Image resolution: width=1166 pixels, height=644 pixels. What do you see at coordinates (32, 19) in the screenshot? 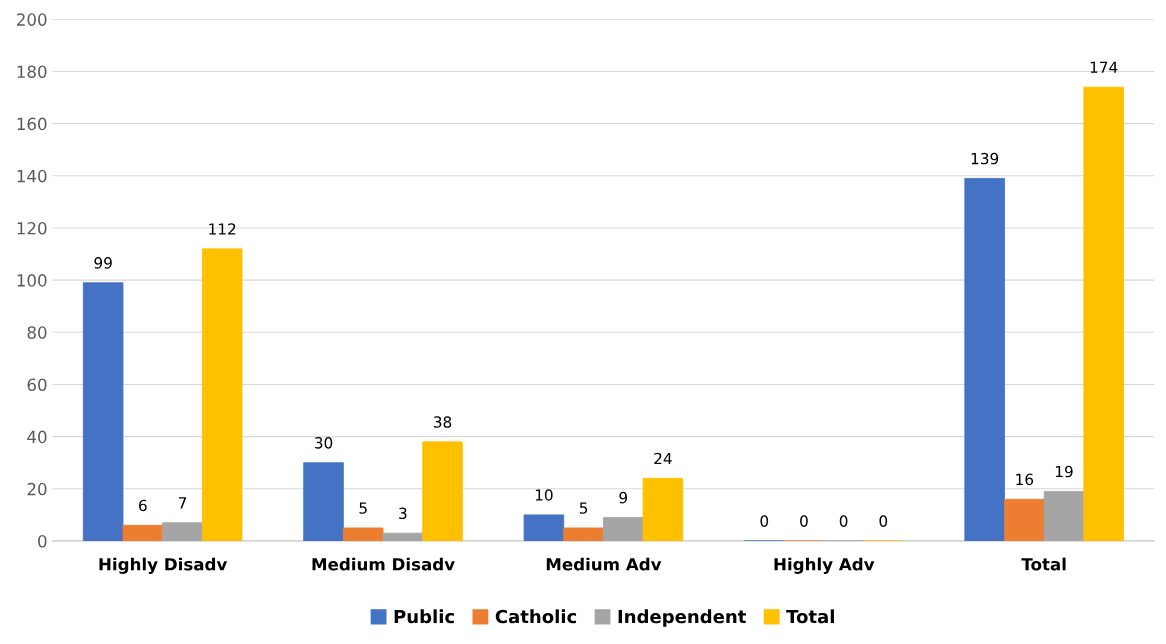
I see `y-tick-label: 200` at bounding box center [32, 19].